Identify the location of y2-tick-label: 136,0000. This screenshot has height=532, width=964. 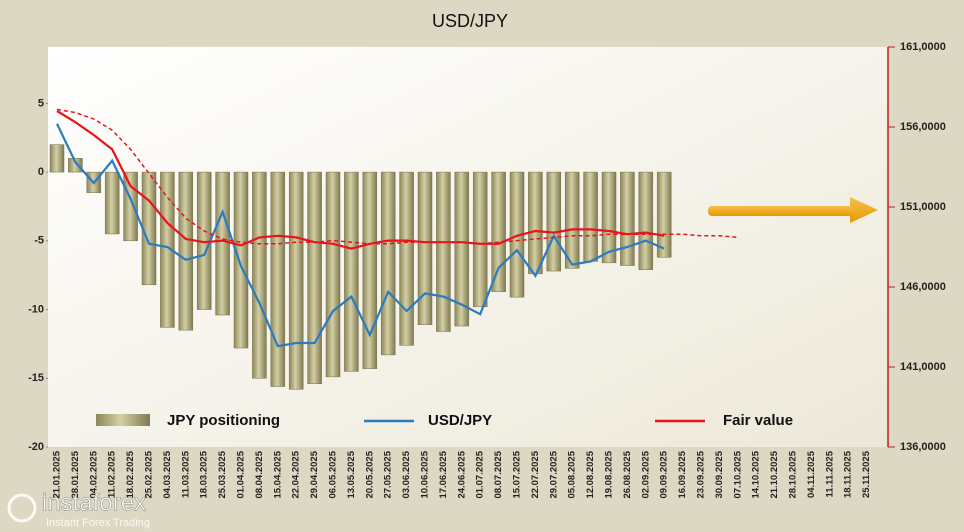
(923, 447).